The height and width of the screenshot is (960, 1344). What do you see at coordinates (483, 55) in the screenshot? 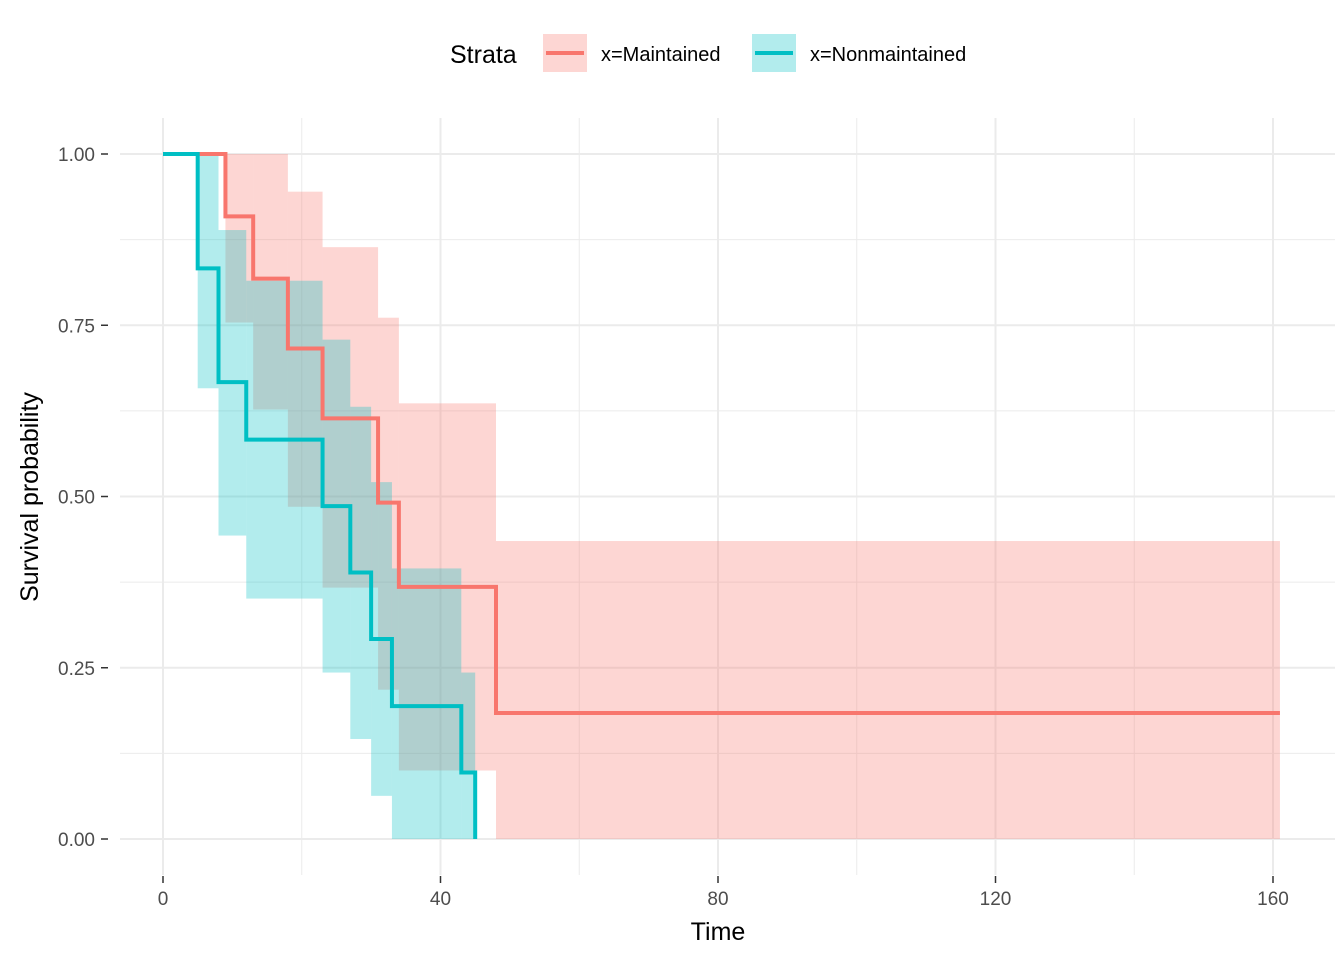
I see `legend-title: Strata` at bounding box center [483, 55].